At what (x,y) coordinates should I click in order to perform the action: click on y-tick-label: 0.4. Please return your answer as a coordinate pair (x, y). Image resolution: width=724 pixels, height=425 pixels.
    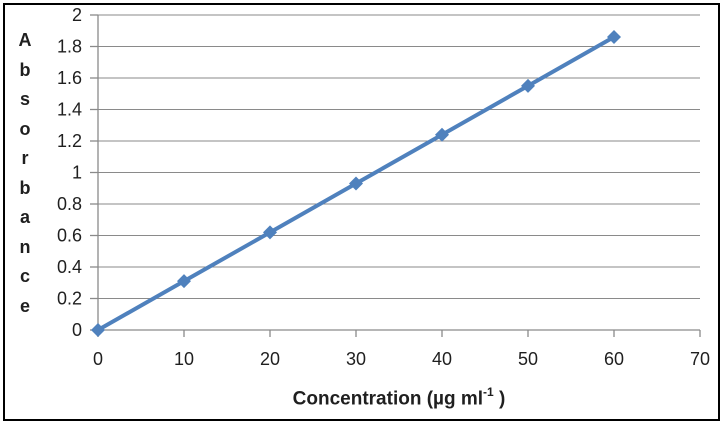
    Looking at the image, I should click on (69, 267).